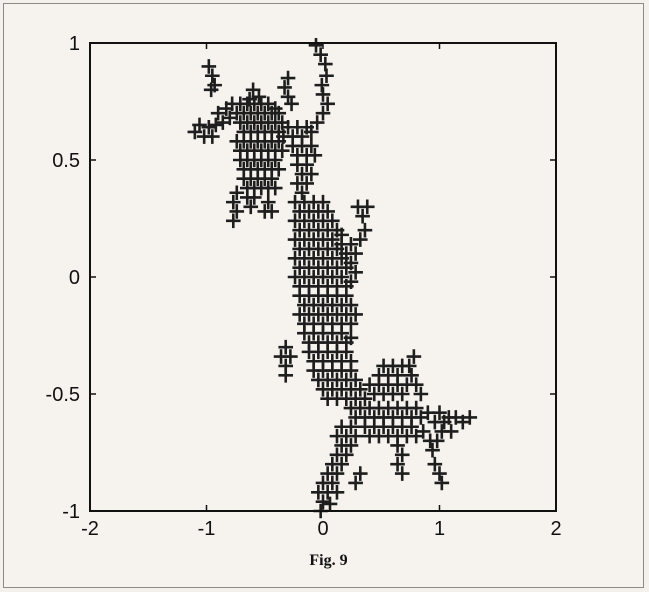 The height and width of the screenshot is (592, 649). Describe the element at coordinates (74, 278) in the screenshot. I see `y-tick-label: 0` at that location.